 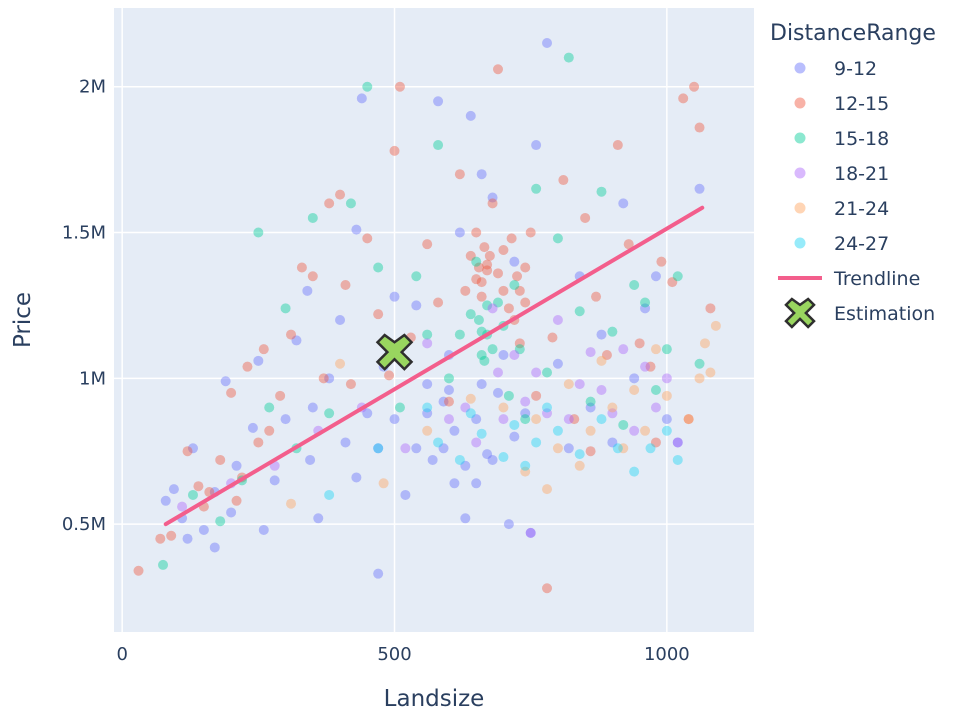 I want to click on x-axis-title: Landsize, so click(x=434, y=699).